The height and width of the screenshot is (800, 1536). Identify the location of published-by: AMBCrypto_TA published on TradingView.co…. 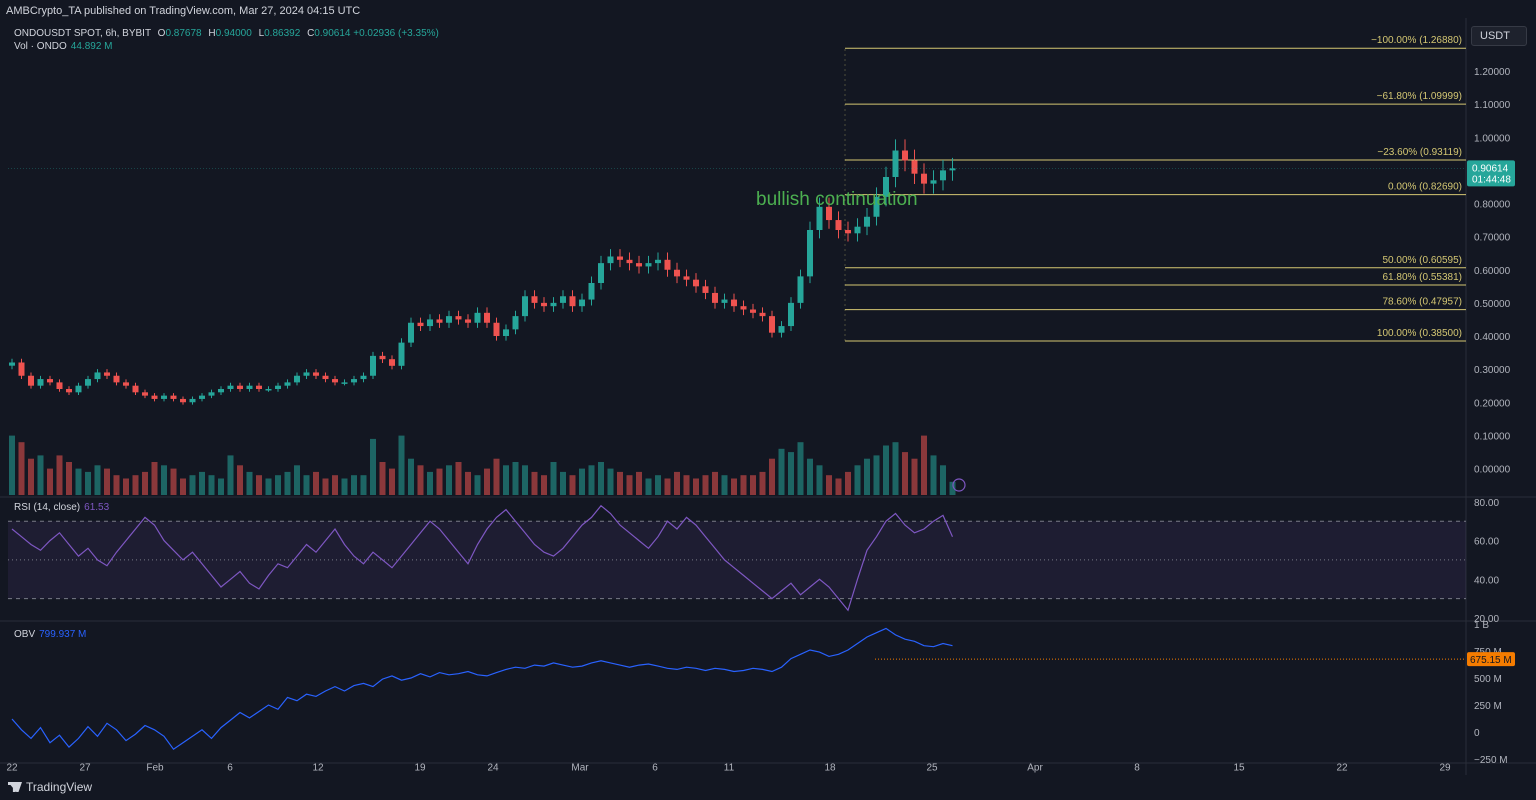
(183, 11).